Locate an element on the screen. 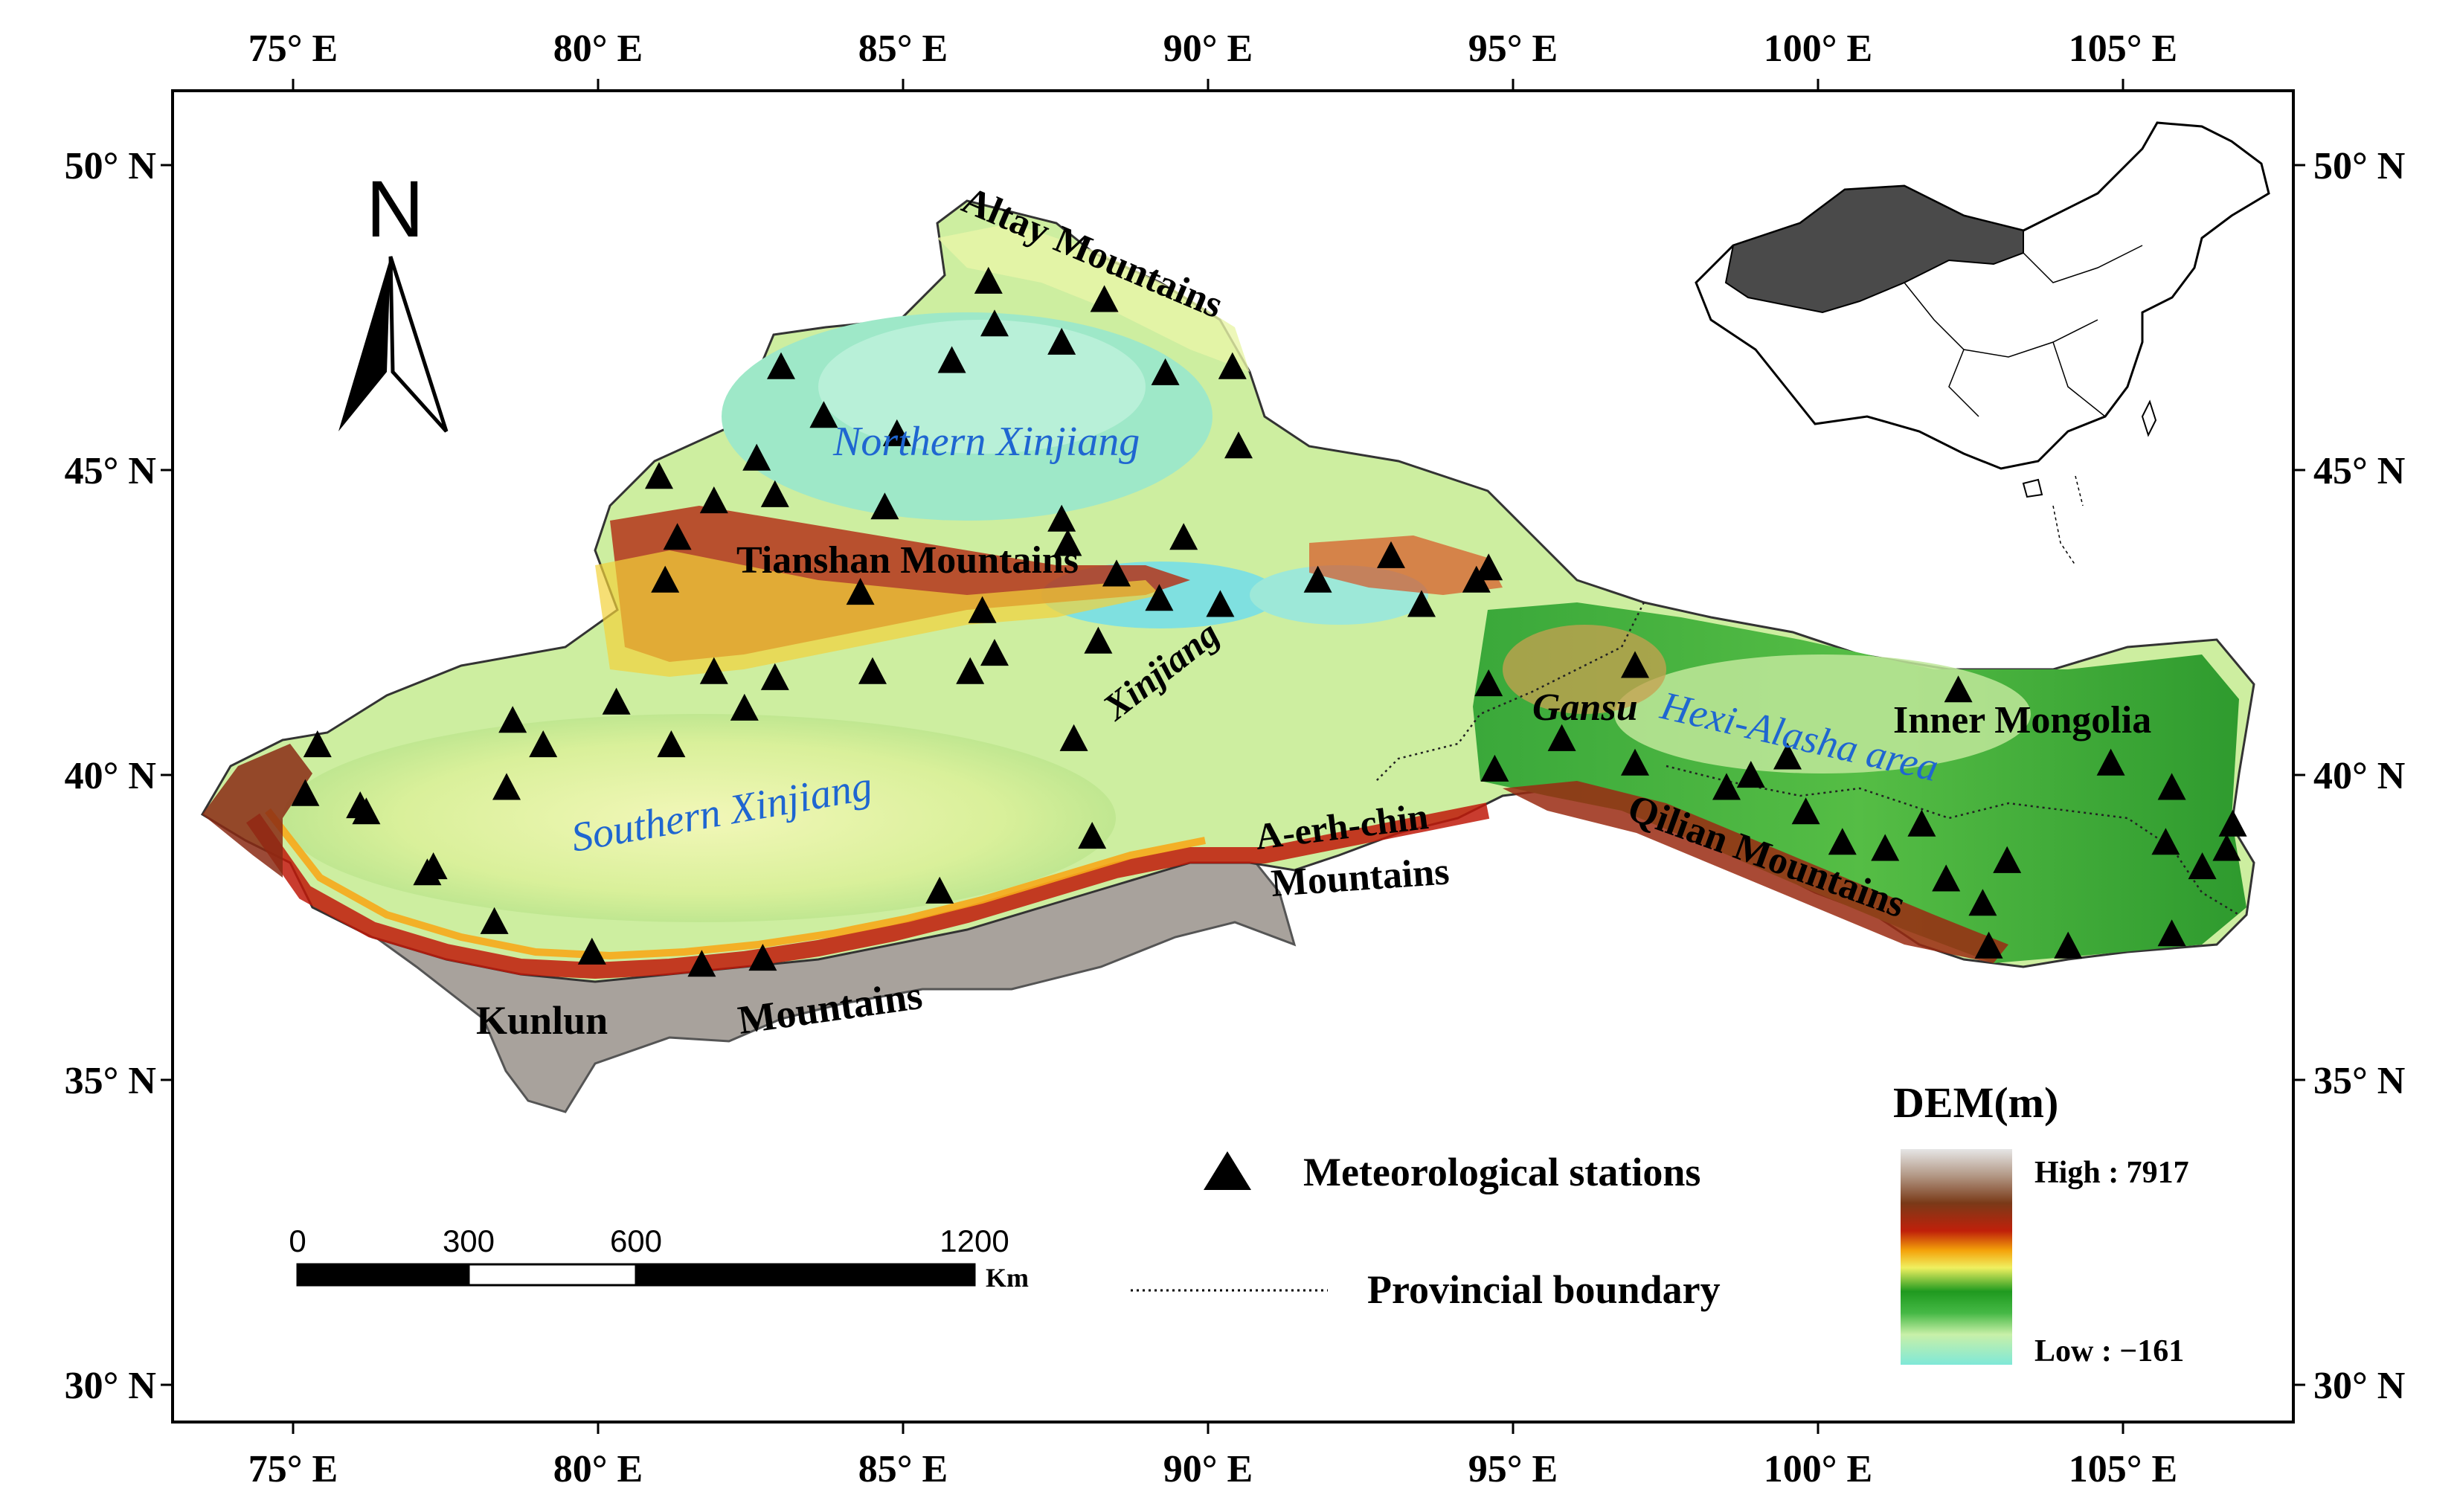 This screenshot has height=1512, width=2457. label-northern-xinjiang: Northern Xinjiang is located at coordinates (986, 442).